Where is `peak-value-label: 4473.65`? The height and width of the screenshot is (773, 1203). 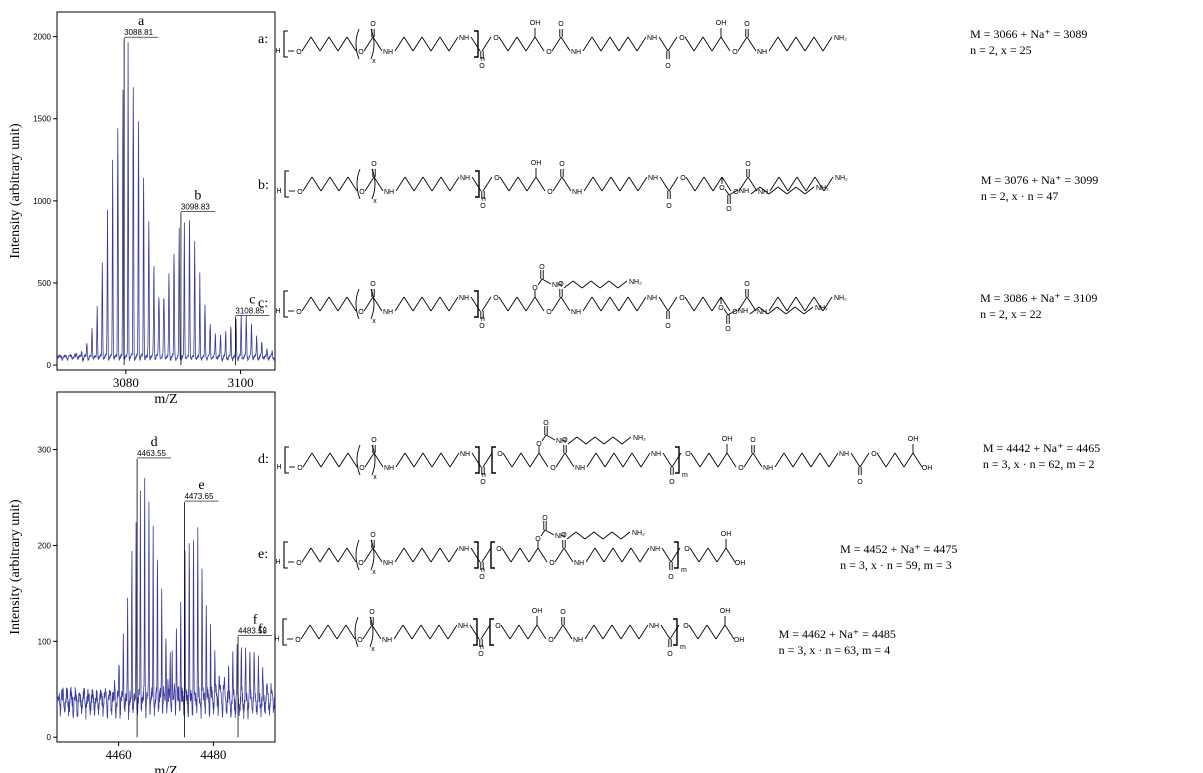 peak-value-label: 4473.65 is located at coordinates (198, 496).